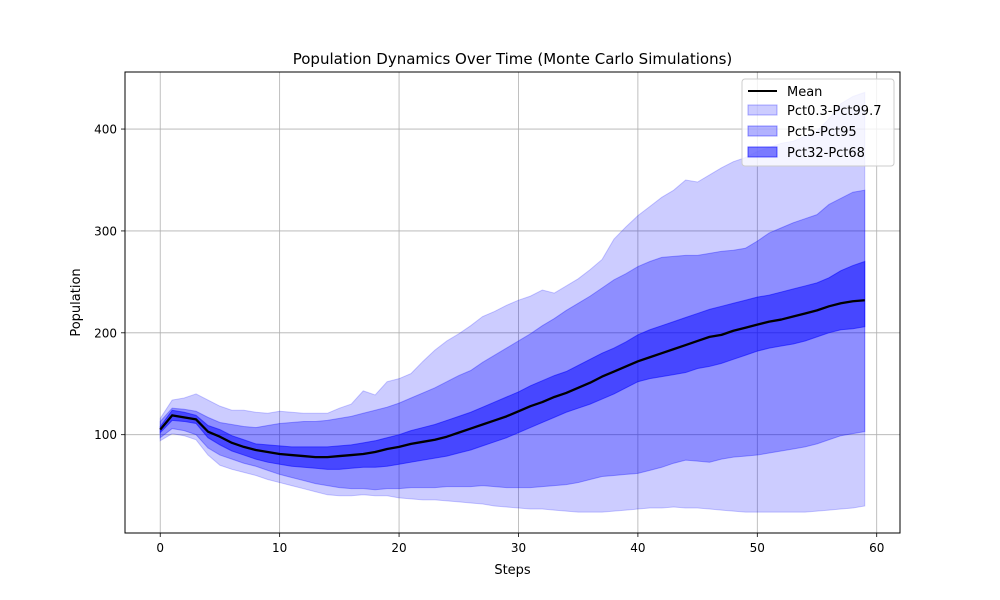 The image size is (1000, 600). Describe the element at coordinates (757, 548) in the screenshot. I see `x-tick-label: 50` at that location.